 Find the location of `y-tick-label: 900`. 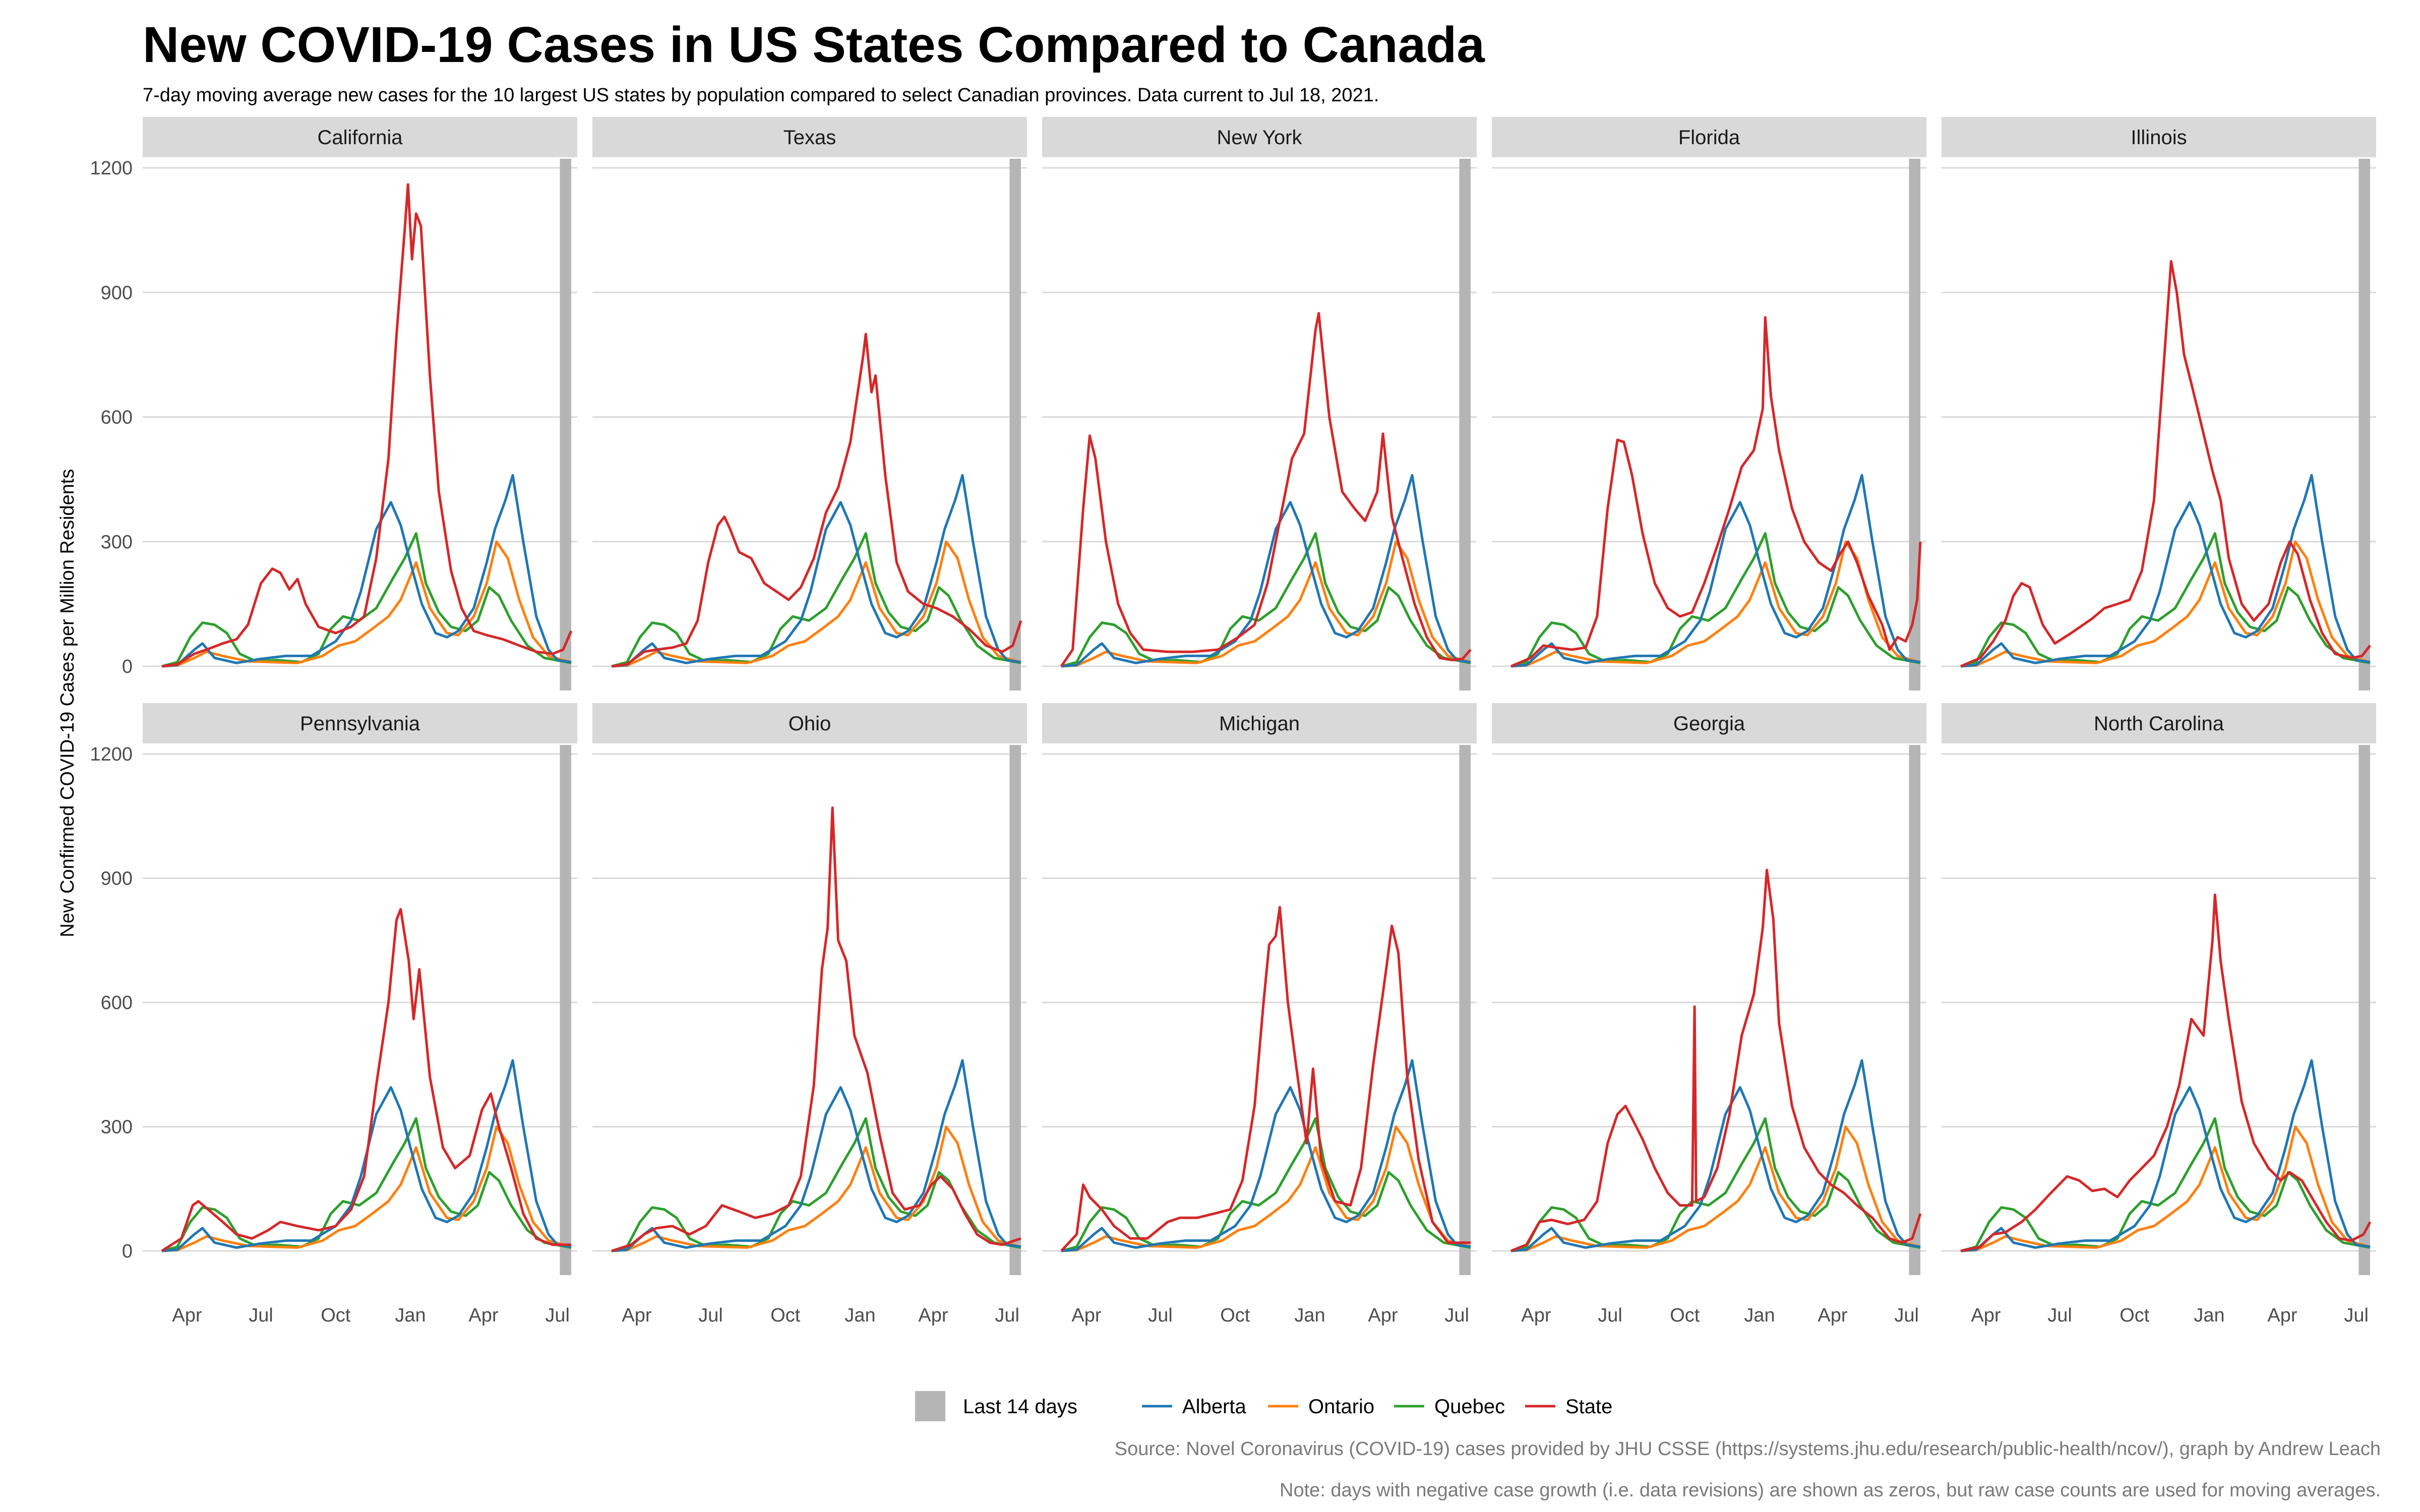

y-tick-label: 900 is located at coordinates (117, 292).